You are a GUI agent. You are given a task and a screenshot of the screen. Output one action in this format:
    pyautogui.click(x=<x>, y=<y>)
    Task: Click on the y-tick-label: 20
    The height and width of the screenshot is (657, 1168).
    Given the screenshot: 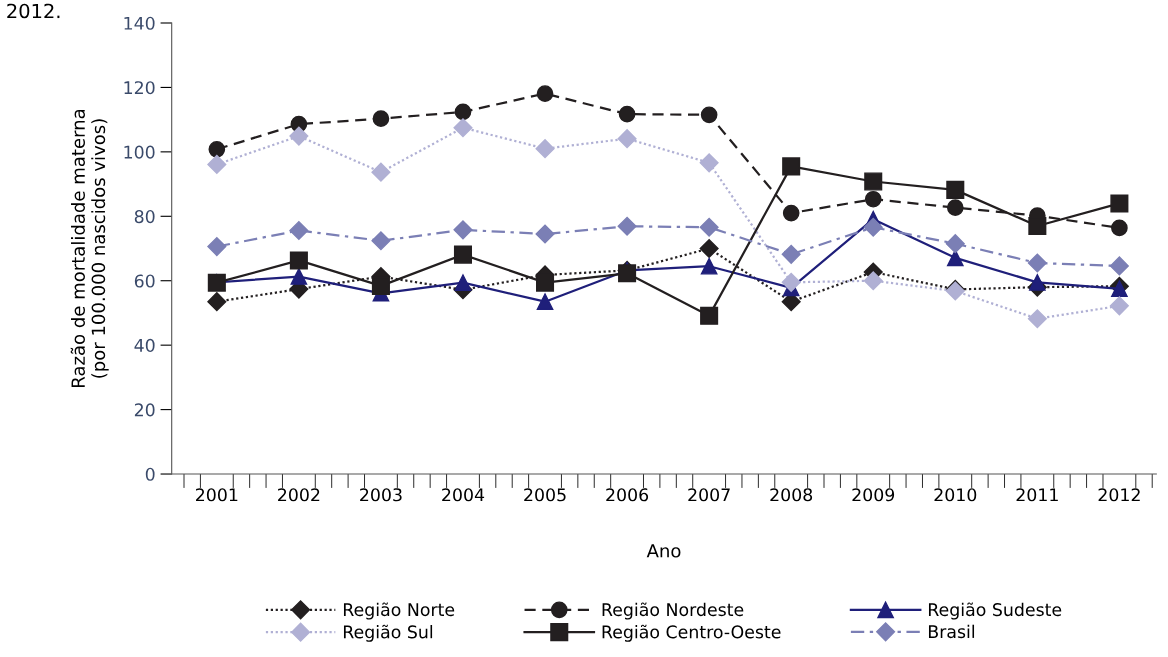 What is the action you would take?
    pyautogui.click(x=144, y=410)
    